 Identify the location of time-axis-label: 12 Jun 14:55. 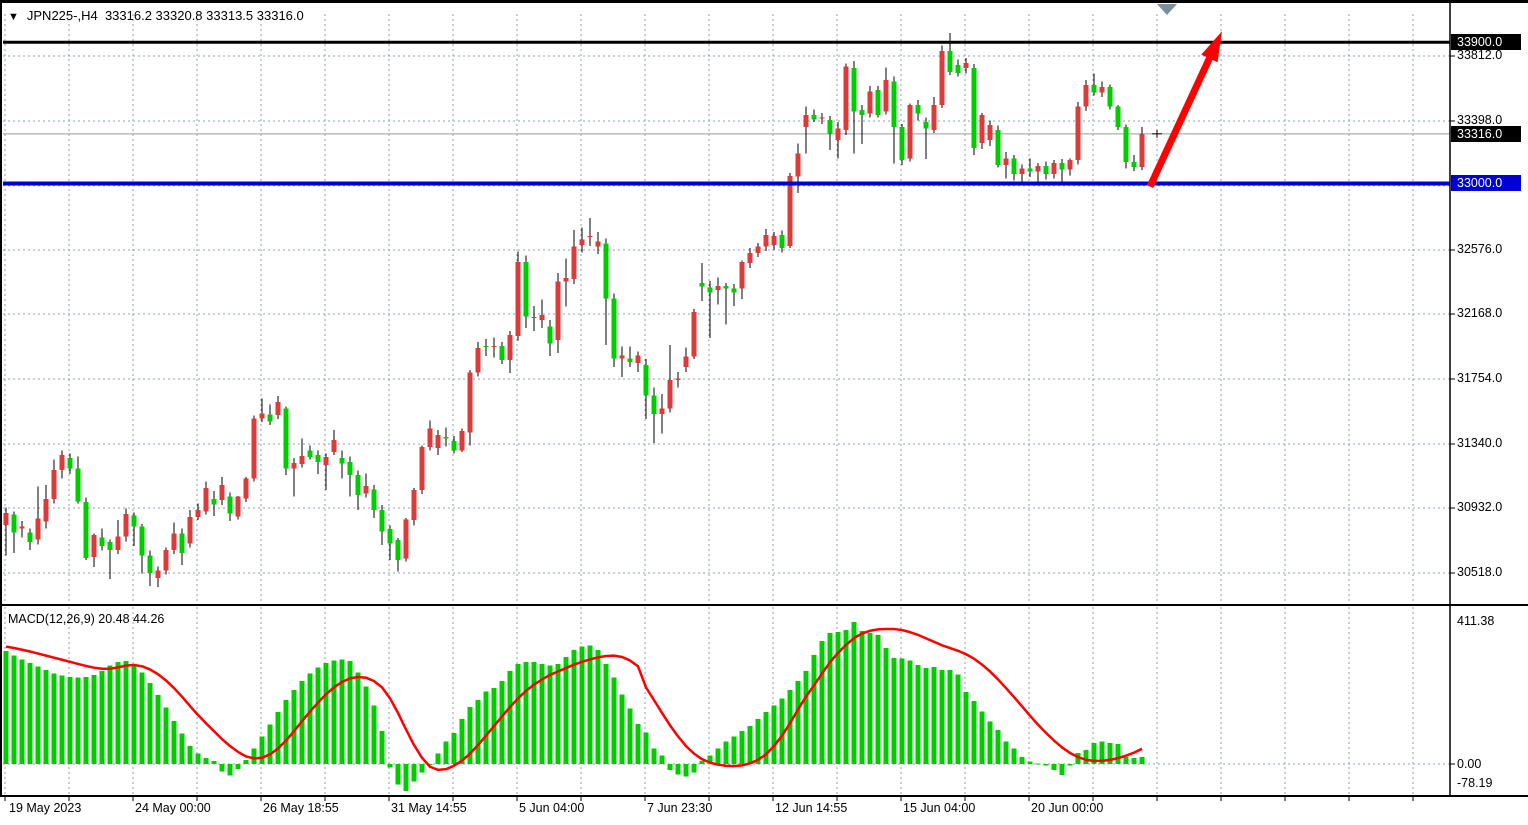
(811, 808).